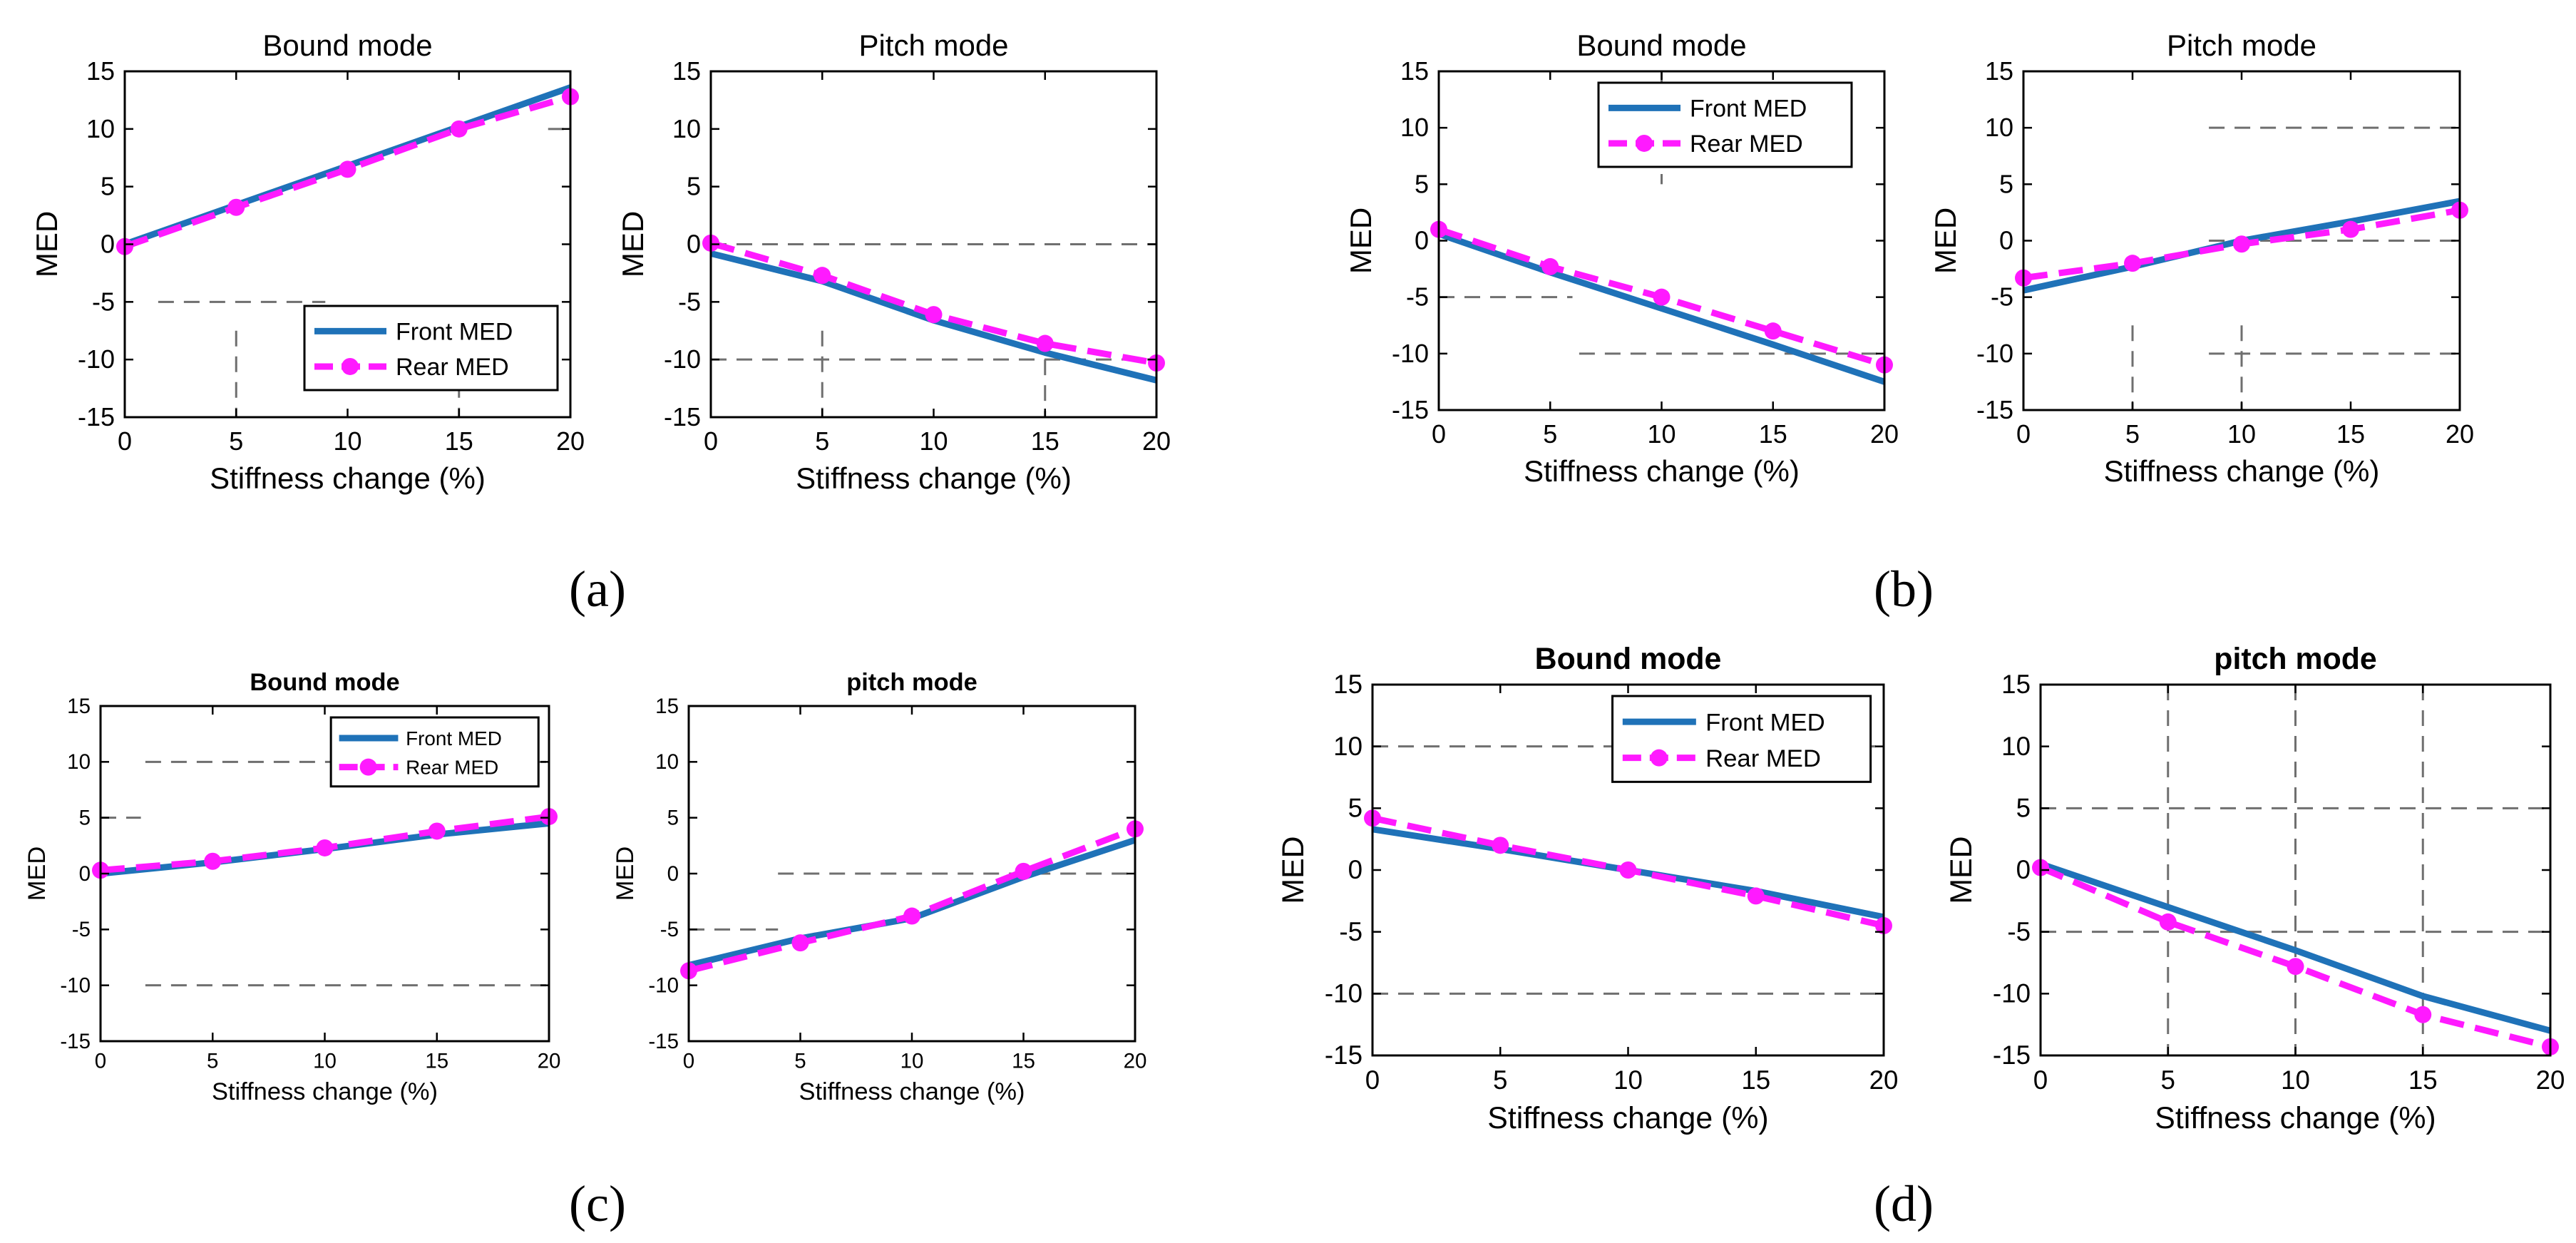 Image resolution: width=2576 pixels, height=1243 pixels. I want to click on panel-label-b: (b), so click(1904, 589).